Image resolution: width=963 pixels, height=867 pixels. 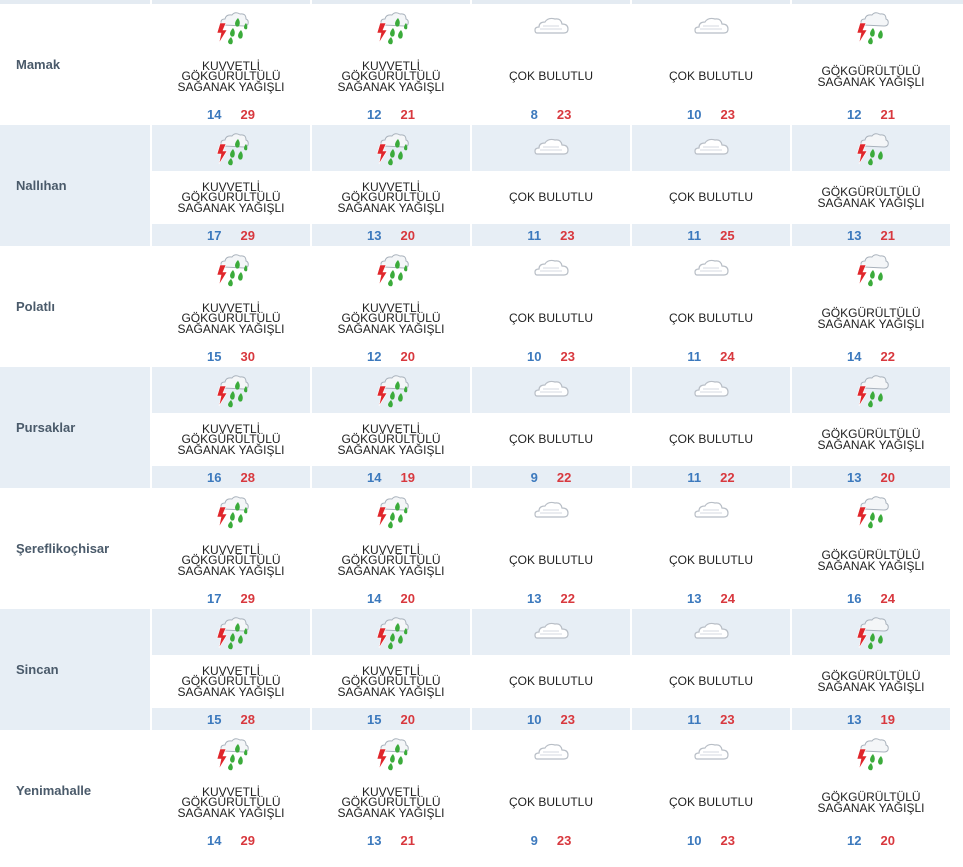 I want to click on temperature-range: 13 22, so click(x=551, y=598).